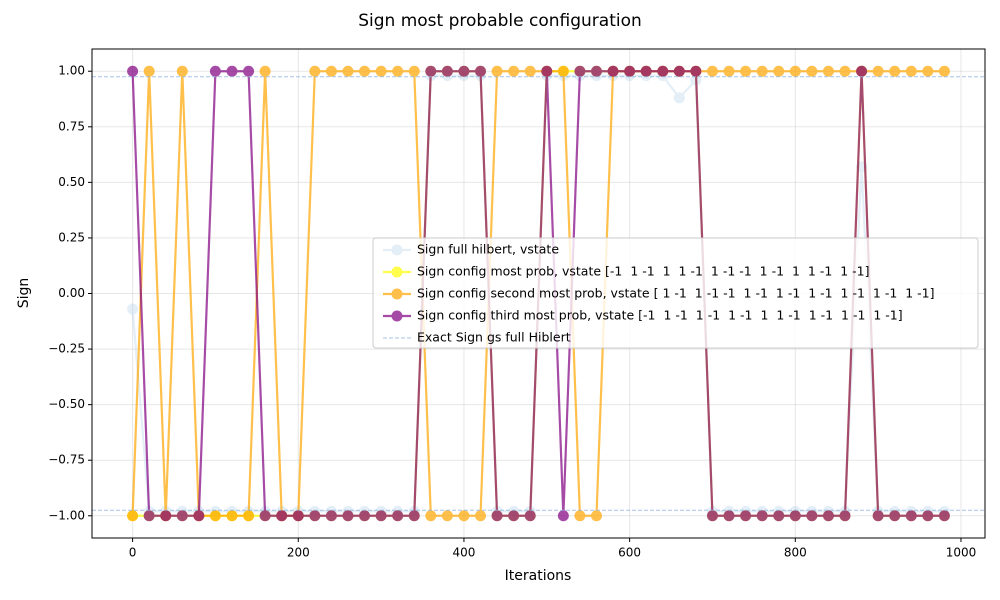 The height and width of the screenshot is (600, 1000). Describe the element at coordinates (298, 553) in the screenshot. I see `x-tick-label: 200` at that location.